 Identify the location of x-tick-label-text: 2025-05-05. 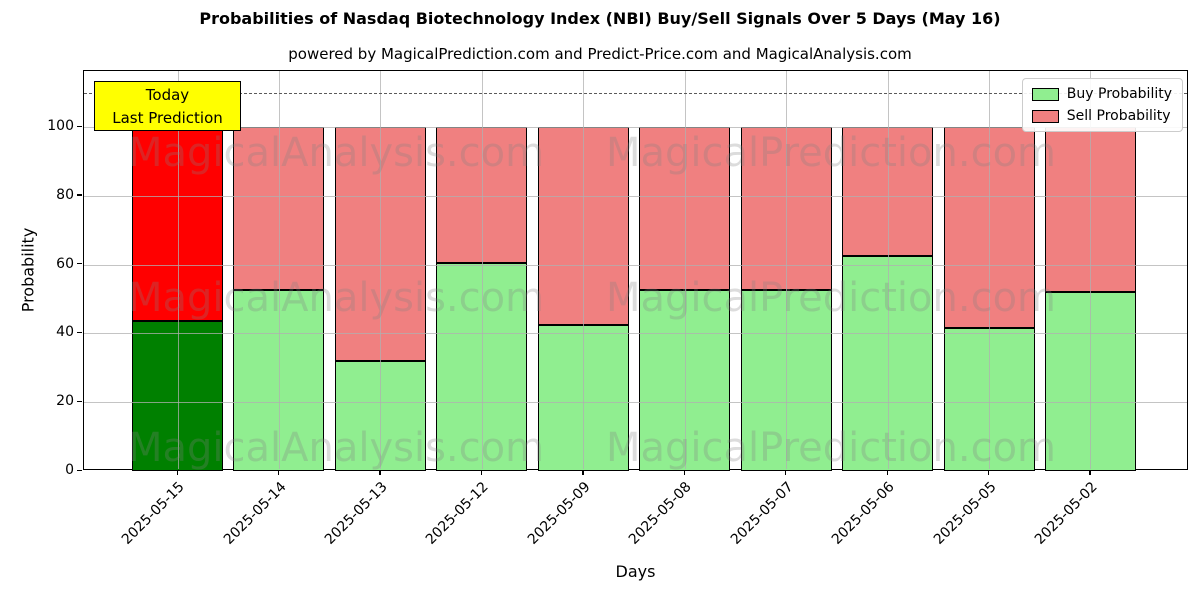
(965, 513).